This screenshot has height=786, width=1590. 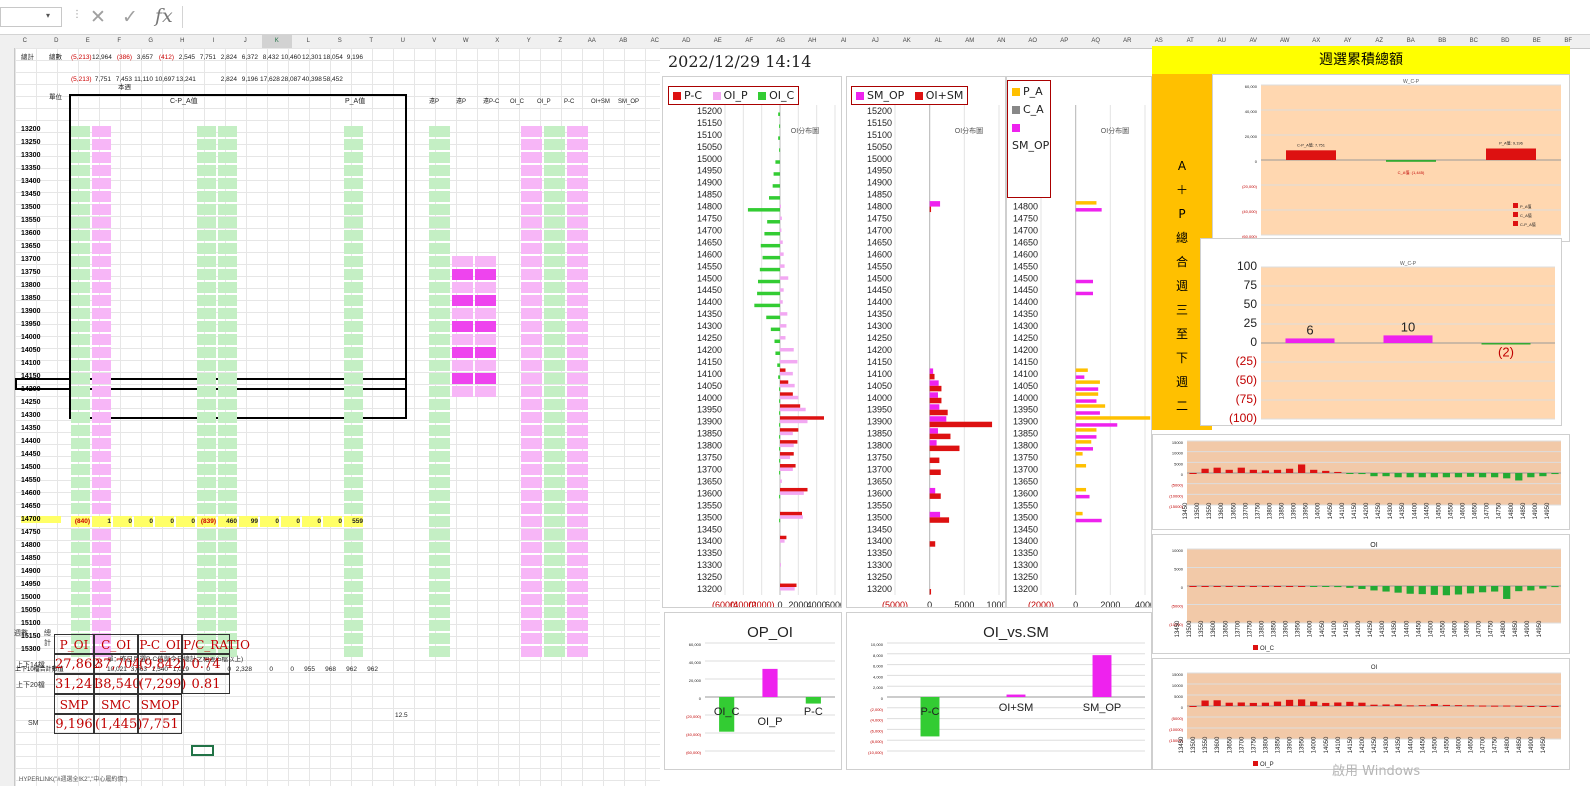 I want to click on bottom-cell: 0, so click(x=271, y=669).